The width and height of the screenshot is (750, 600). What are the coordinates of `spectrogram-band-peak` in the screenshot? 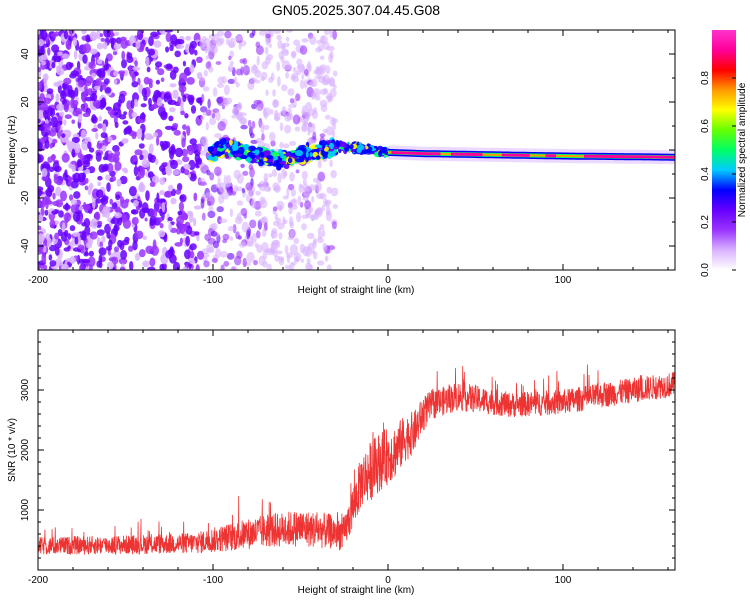 It's located at (629, 156).